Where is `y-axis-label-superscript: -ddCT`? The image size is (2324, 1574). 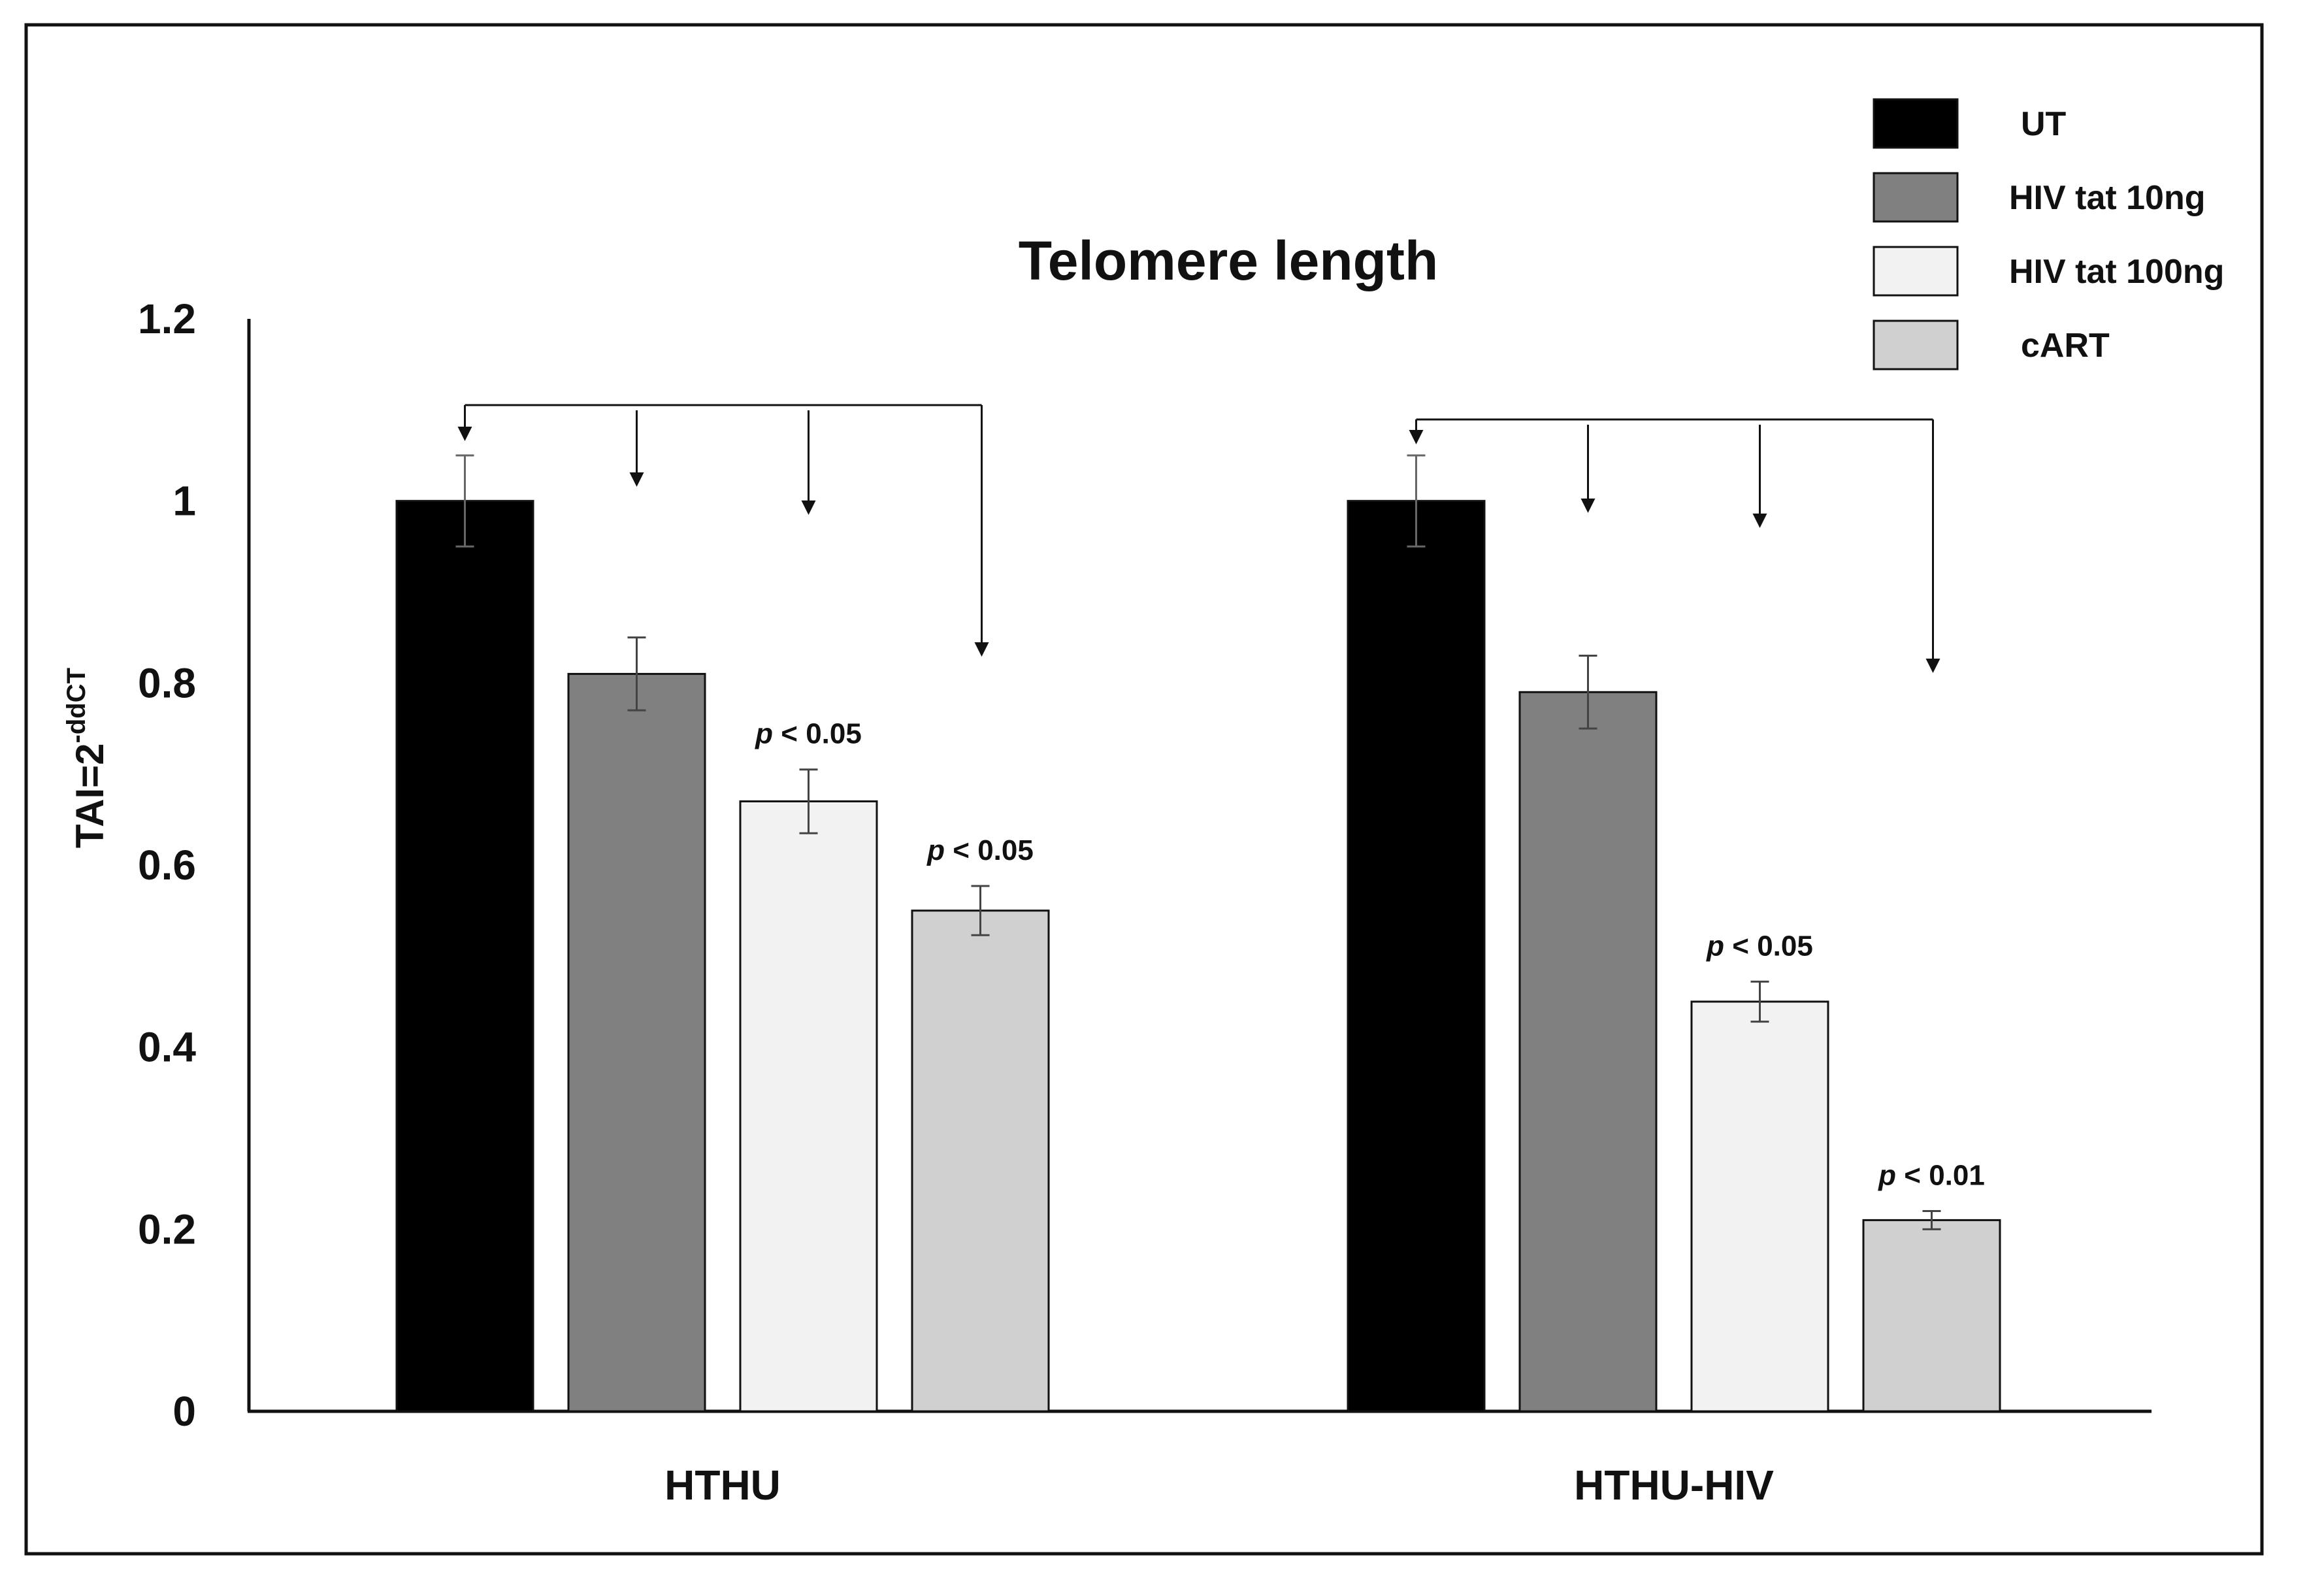 y-axis-label-superscript: -ddCT is located at coordinates (76, 706).